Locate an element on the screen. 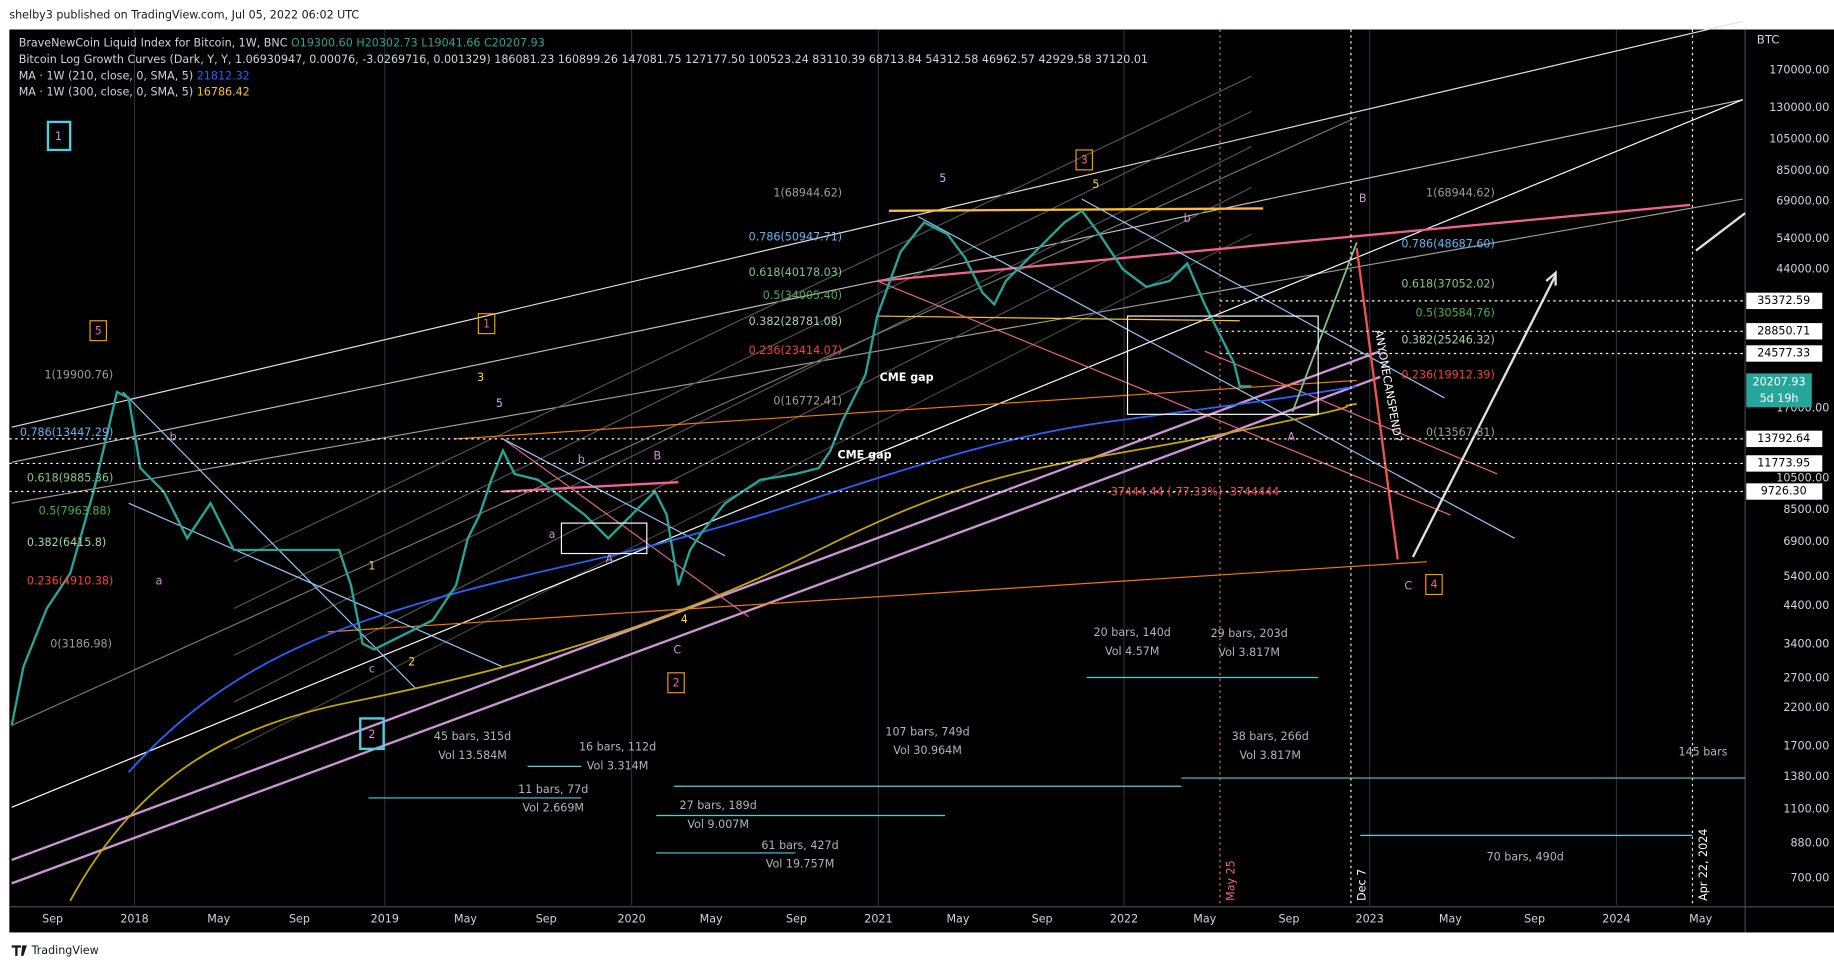  fib-label: 0.618(37052.02) is located at coordinates (1447, 283).